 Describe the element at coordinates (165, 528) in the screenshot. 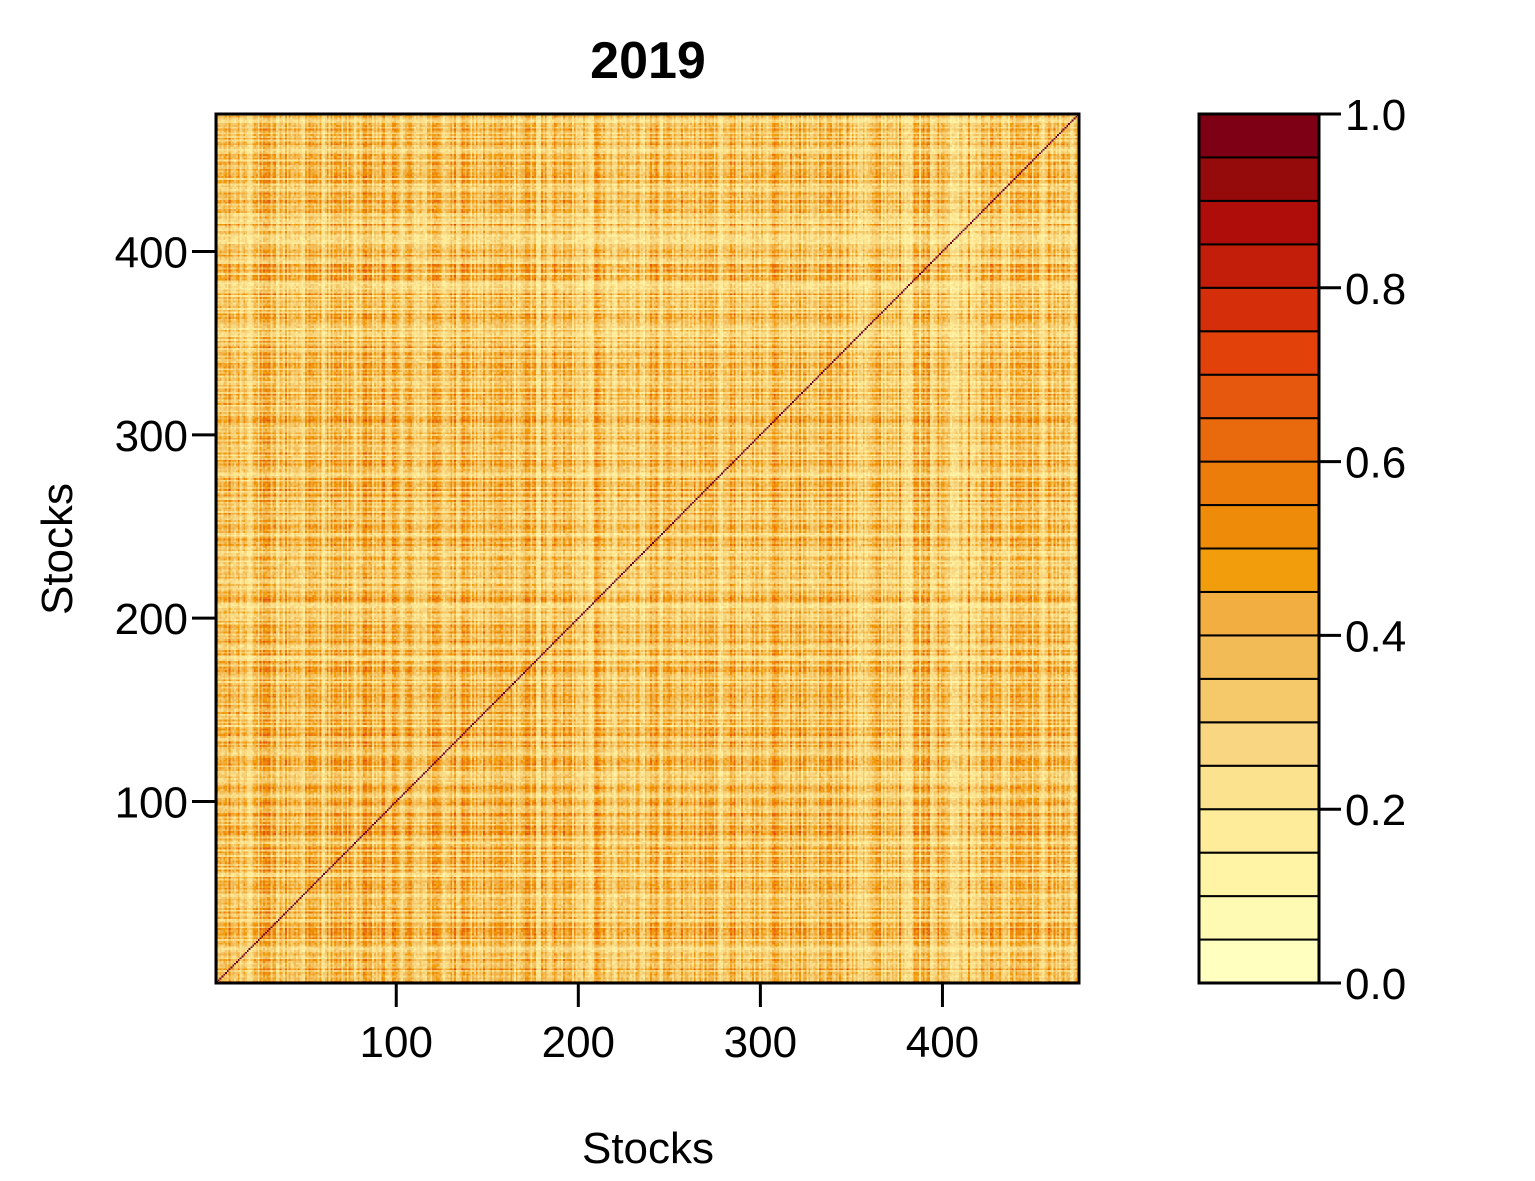

I see `y-axis: 100 200 300 400` at that location.